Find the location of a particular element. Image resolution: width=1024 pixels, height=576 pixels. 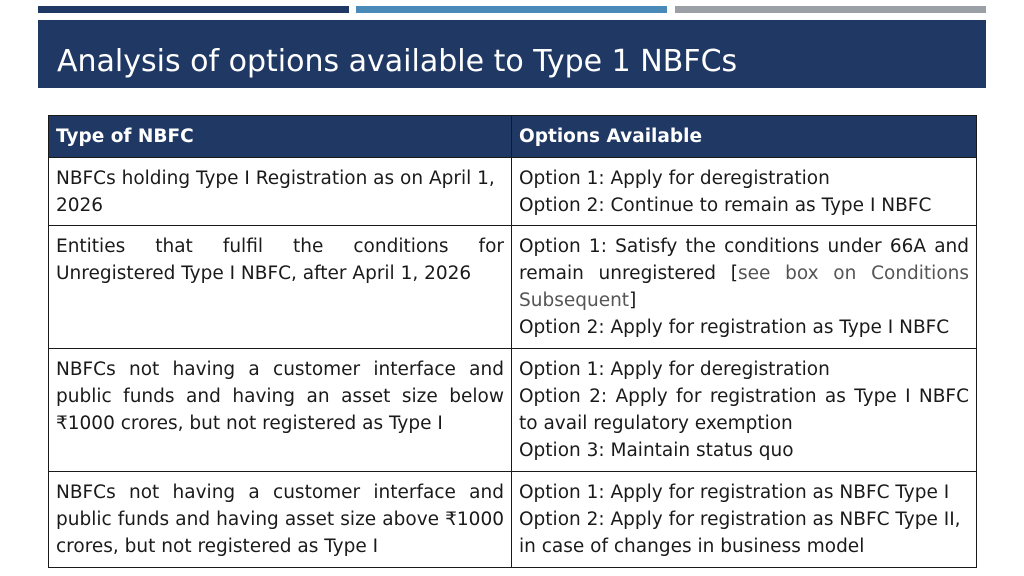

header-type-of-nbfc: Type of NBFC is located at coordinates (280, 136).